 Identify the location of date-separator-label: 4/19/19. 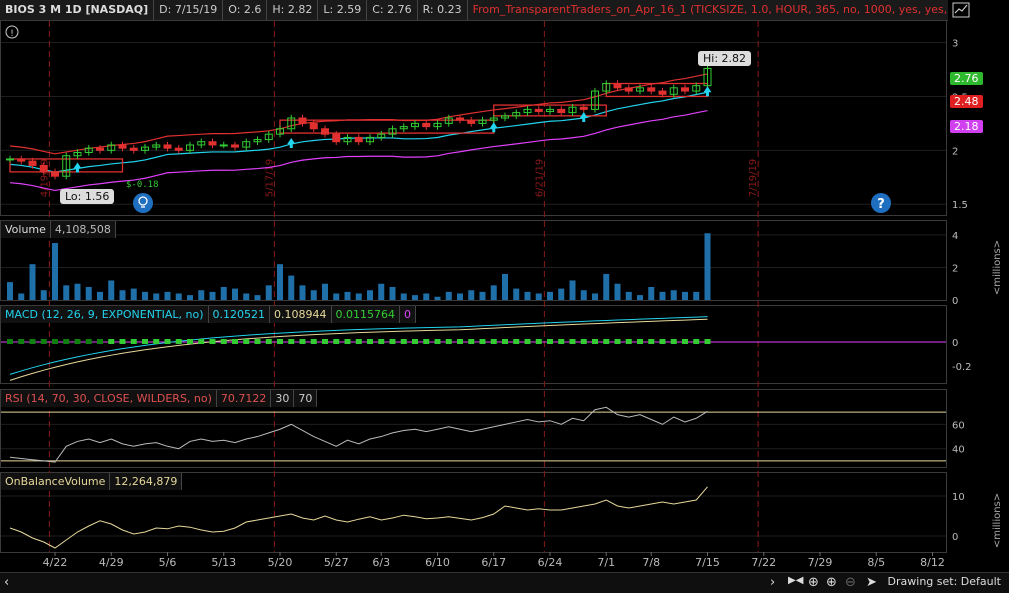
(44, 178).